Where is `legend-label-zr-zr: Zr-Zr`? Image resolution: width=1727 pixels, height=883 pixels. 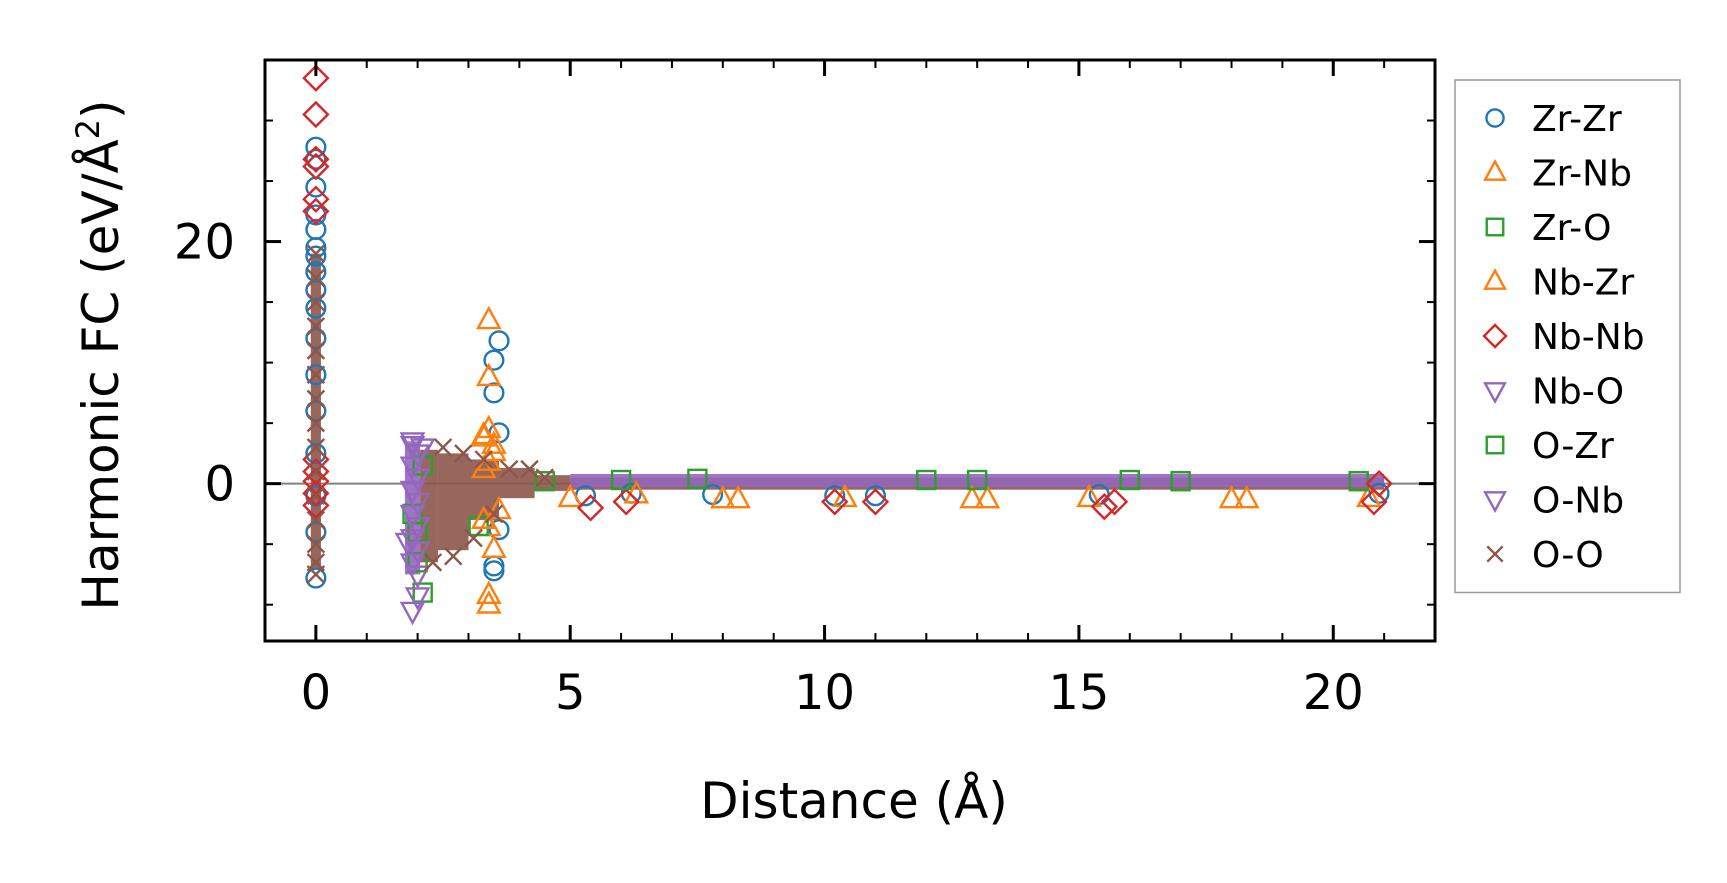 legend-label-zr-zr: Zr-Zr is located at coordinates (1577, 119).